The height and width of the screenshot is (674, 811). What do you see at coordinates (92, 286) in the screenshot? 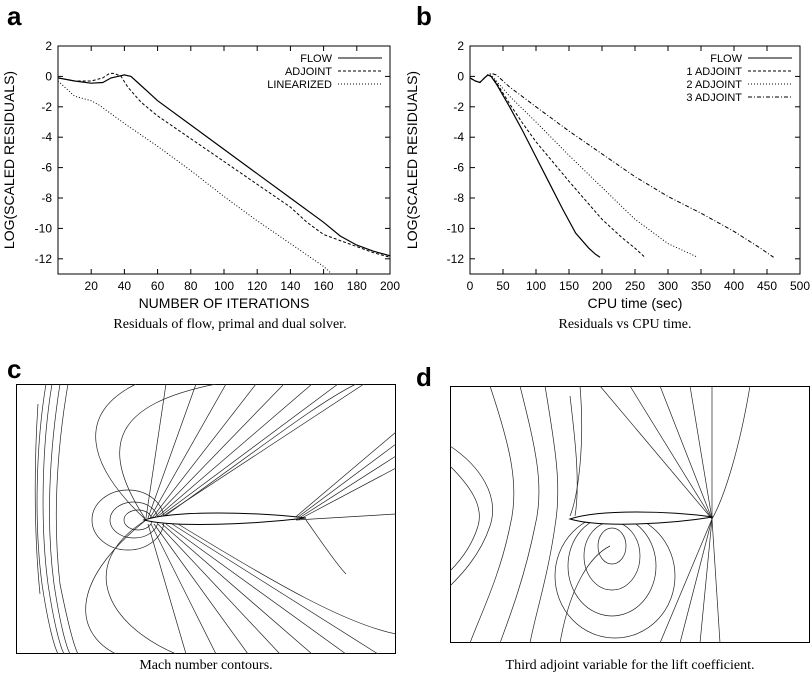
I see `x-tick-label: 20` at bounding box center [92, 286].